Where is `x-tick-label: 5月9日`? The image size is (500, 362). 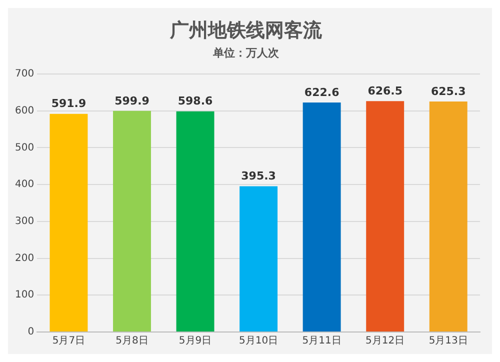
x-tick-label: 5月9日 is located at coordinates (195, 341).